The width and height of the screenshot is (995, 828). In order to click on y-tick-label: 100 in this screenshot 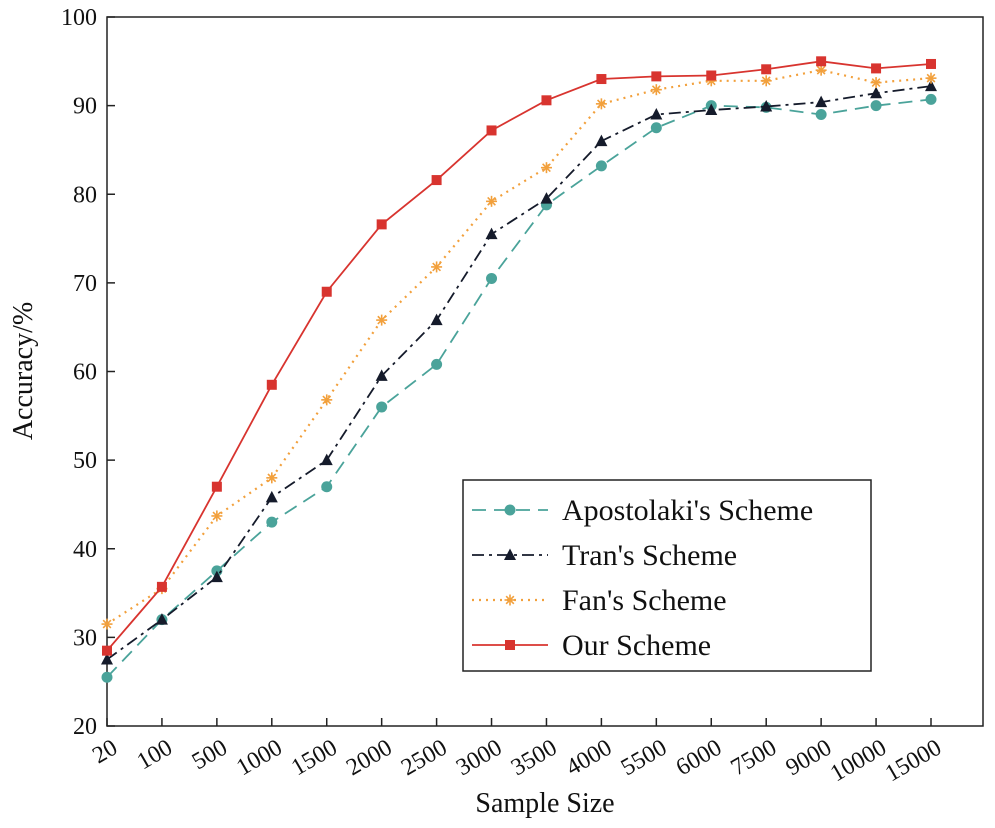, I will do `click(79, 18)`.